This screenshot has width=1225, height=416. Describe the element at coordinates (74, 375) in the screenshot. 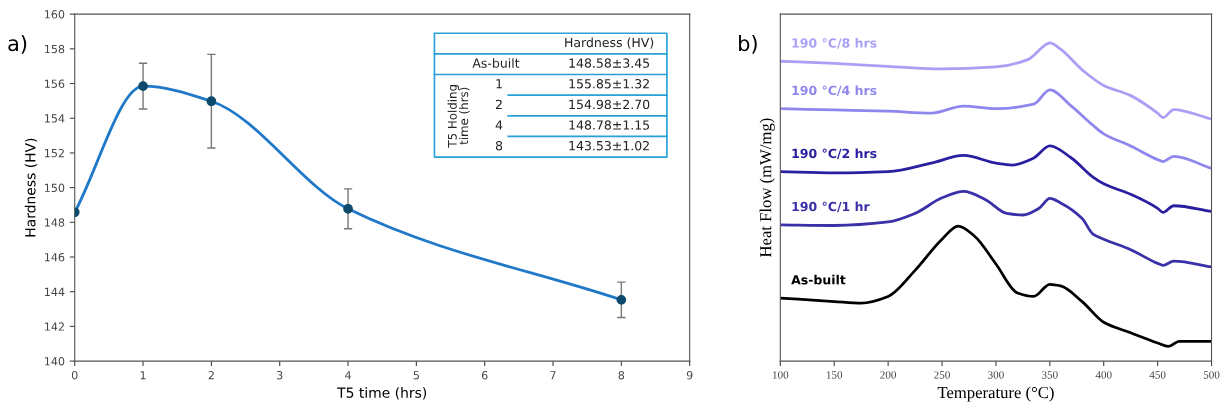

I see `x-tick-label: 0` at that location.